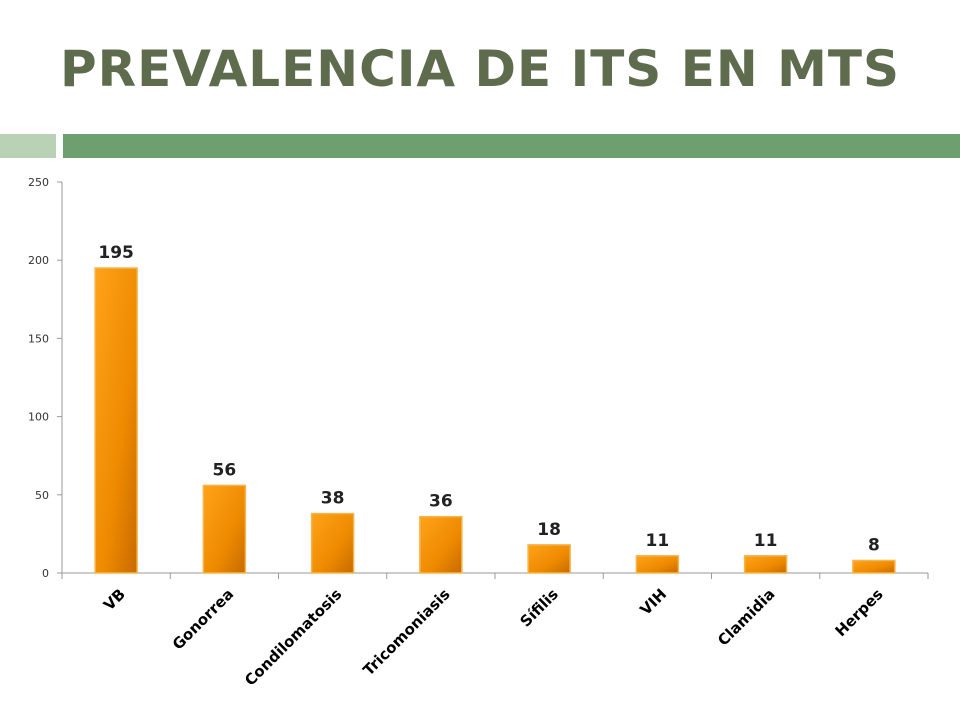  What do you see at coordinates (511, 146) in the screenshot?
I see `accent-bar-right` at bounding box center [511, 146].